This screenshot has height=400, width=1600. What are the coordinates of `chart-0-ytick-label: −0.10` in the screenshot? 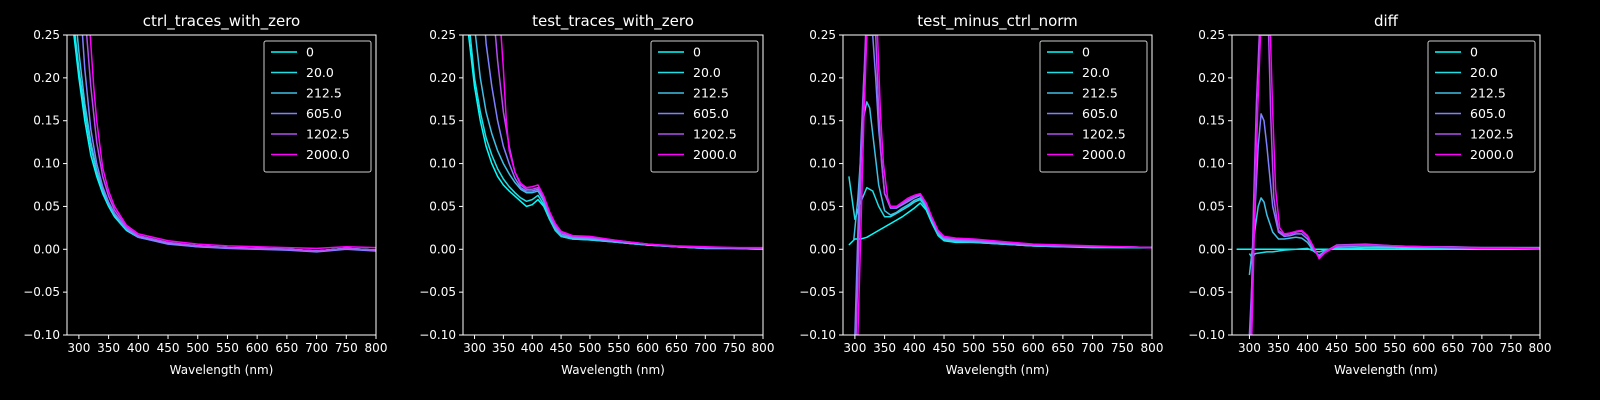 It's located at (41, 335).